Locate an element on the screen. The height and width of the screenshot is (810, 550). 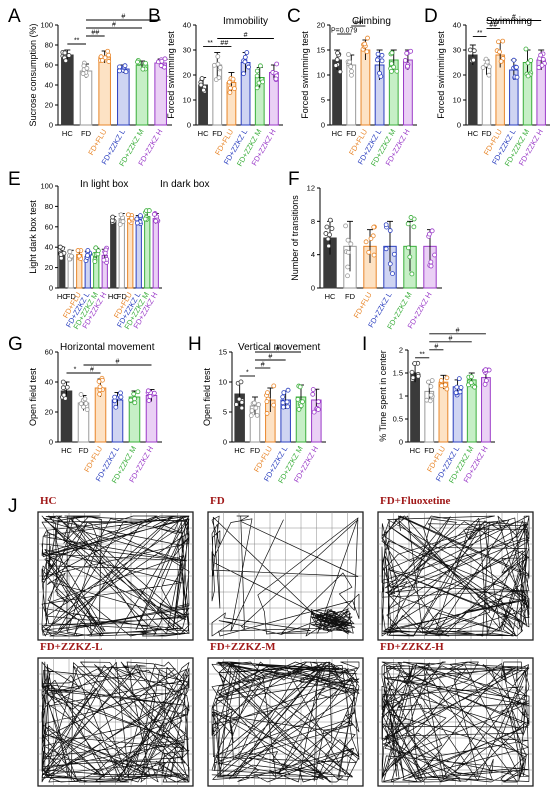
significance-label: * is located at coordinates (247, 373).